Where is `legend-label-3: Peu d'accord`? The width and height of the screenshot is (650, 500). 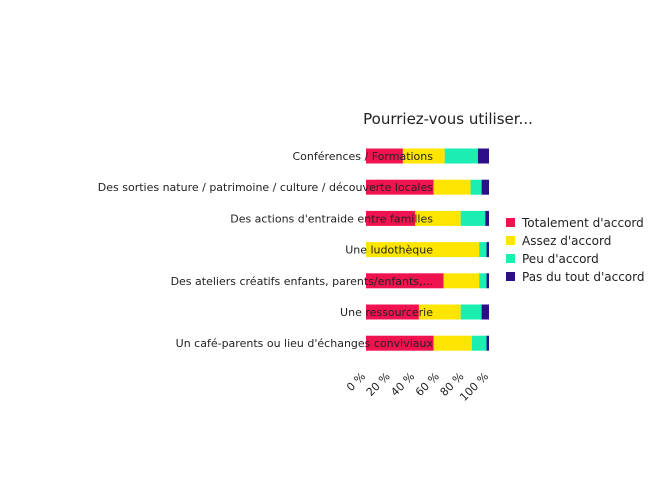
legend-label-3: Peu d'accord is located at coordinates (560, 259).